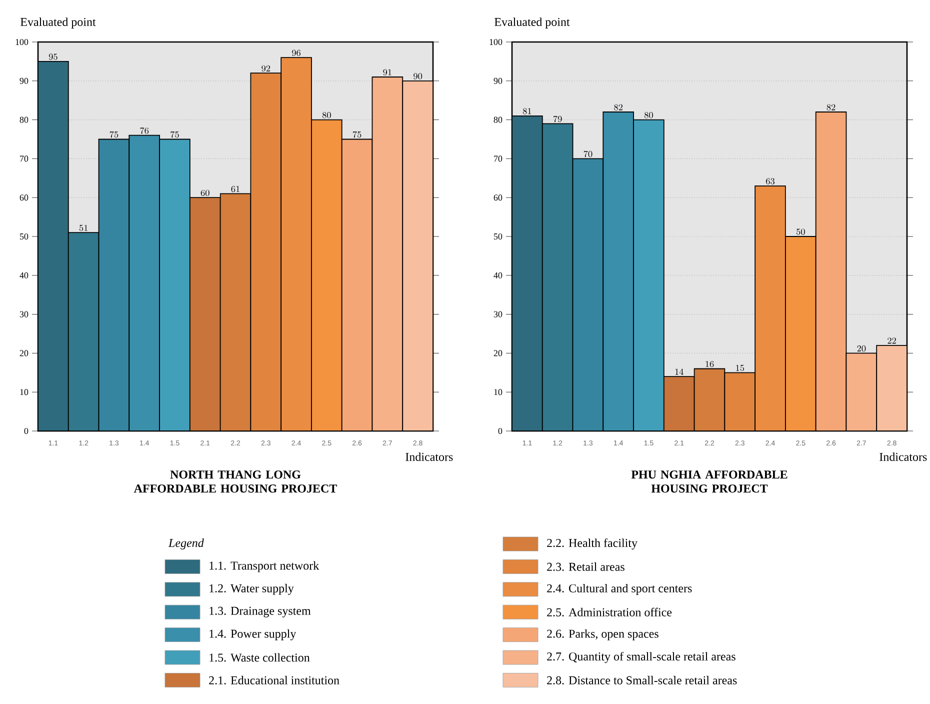 The image size is (930, 704). Describe the element at coordinates (679, 371) in the screenshot. I see `data-label: 14` at that location.